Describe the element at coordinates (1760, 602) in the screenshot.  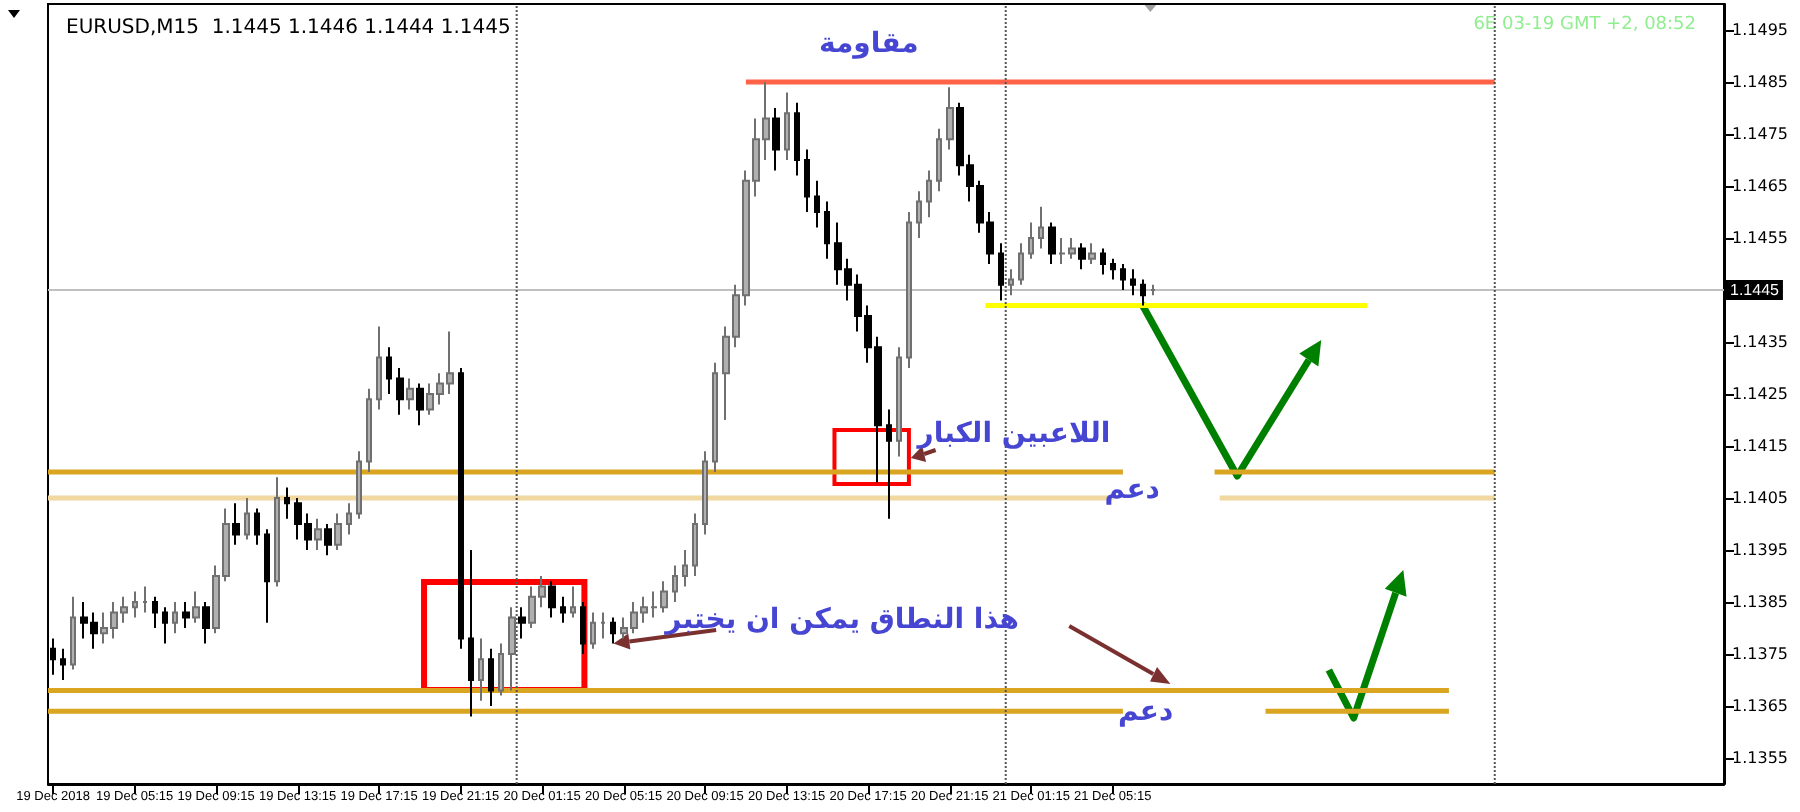
I see `y-tick-label: 1.1385` at that location.